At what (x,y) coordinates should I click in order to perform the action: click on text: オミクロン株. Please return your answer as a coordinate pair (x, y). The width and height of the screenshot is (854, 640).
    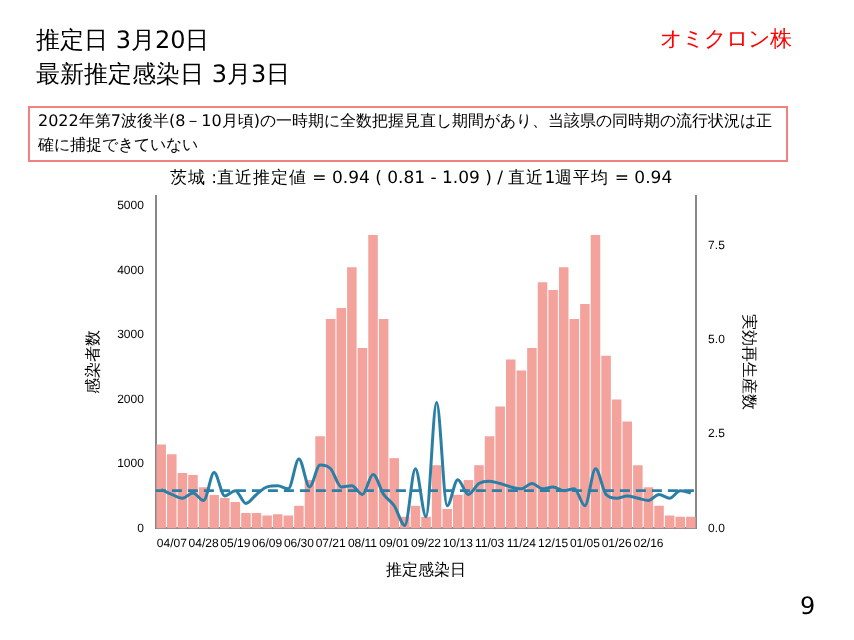
    Looking at the image, I should click on (726, 39).